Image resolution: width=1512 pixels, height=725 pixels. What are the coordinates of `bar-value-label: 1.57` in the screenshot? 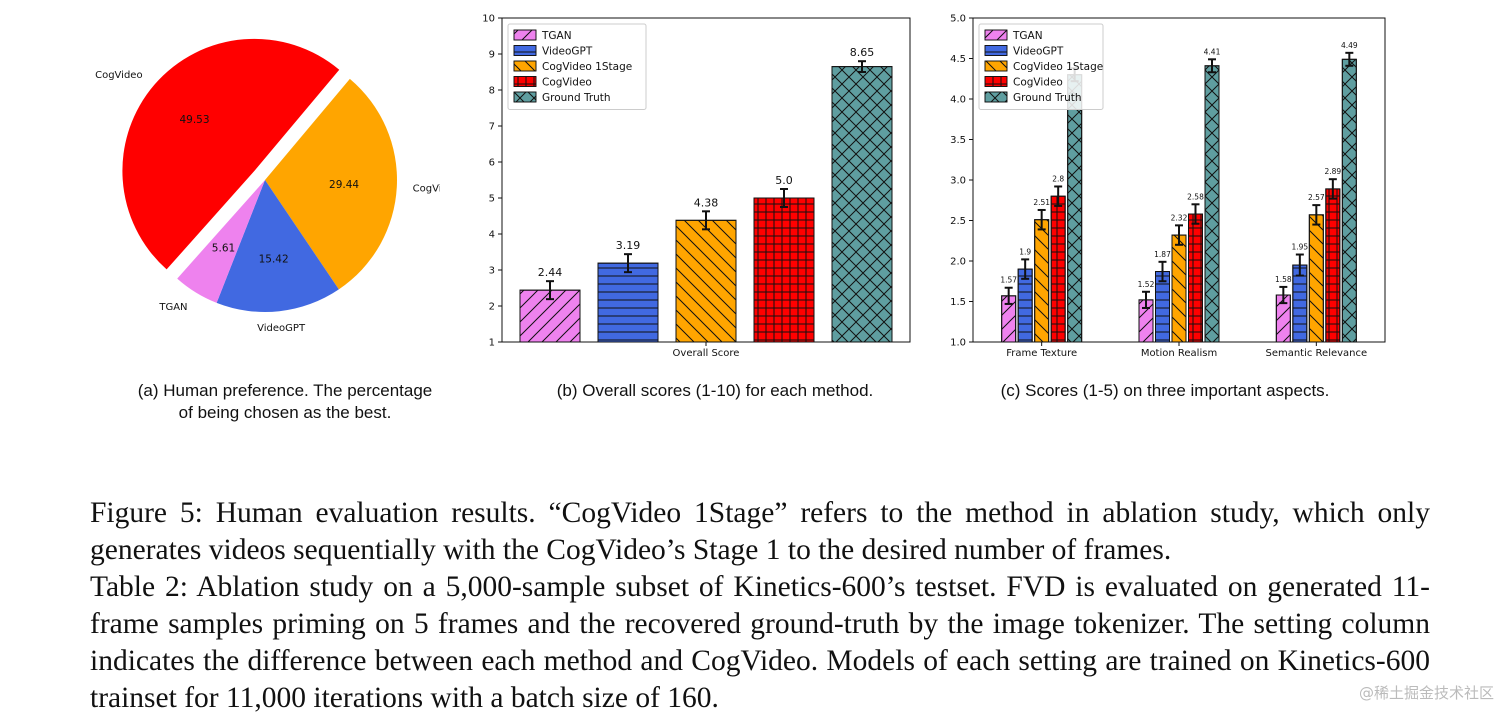 It's located at (1008, 280).